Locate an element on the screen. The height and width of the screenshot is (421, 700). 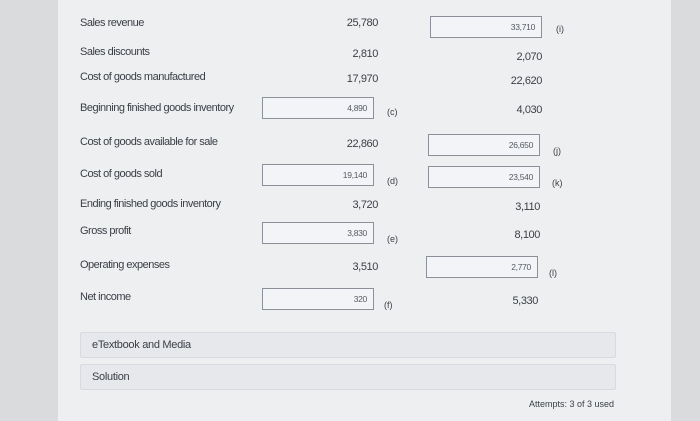
cogs-col2-tag: (k) is located at coordinates (557, 183).